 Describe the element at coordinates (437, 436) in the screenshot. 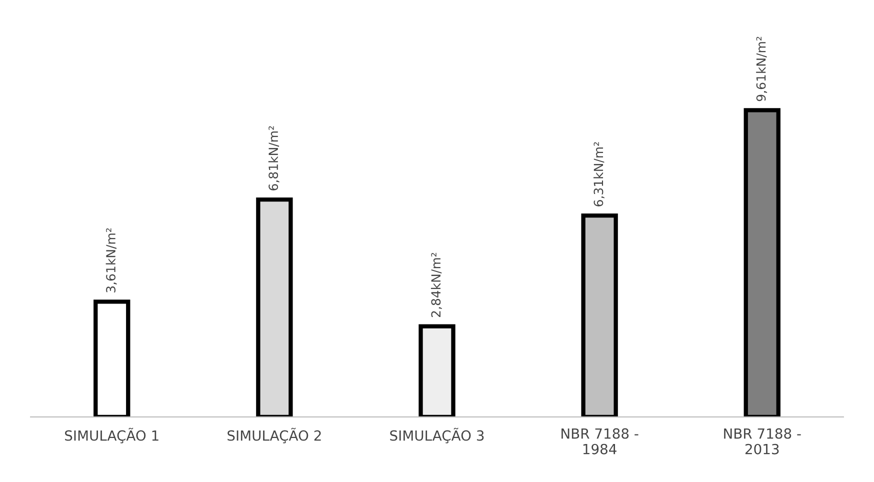

I see `x-tick-label: SIMULAÇÃO 3` at that location.